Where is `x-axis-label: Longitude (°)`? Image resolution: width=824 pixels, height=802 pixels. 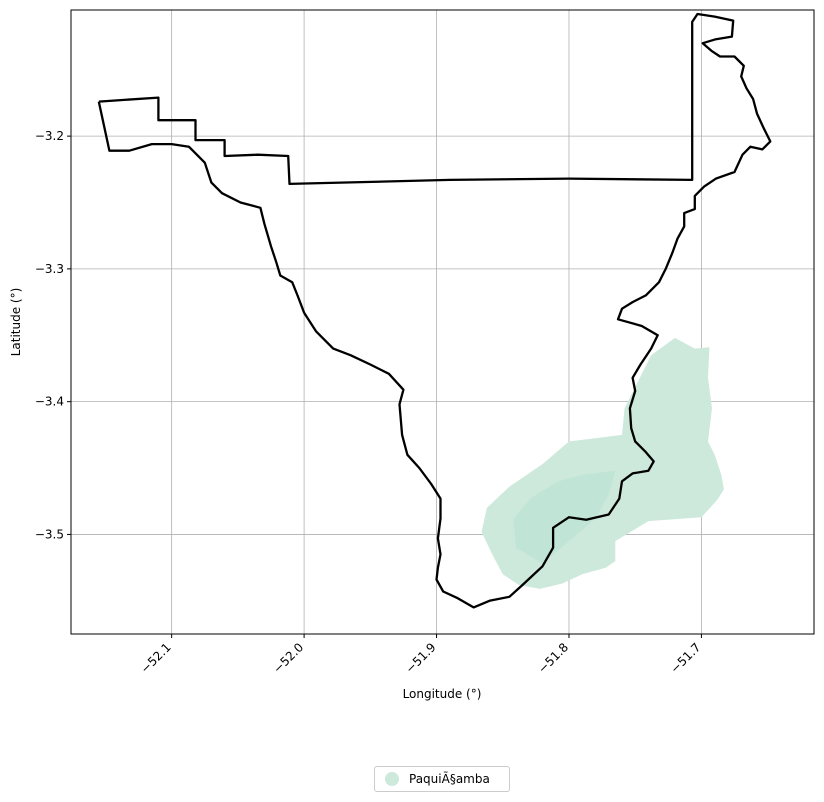
x-axis-label: Longitude (°) is located at coordinates (442, 694).